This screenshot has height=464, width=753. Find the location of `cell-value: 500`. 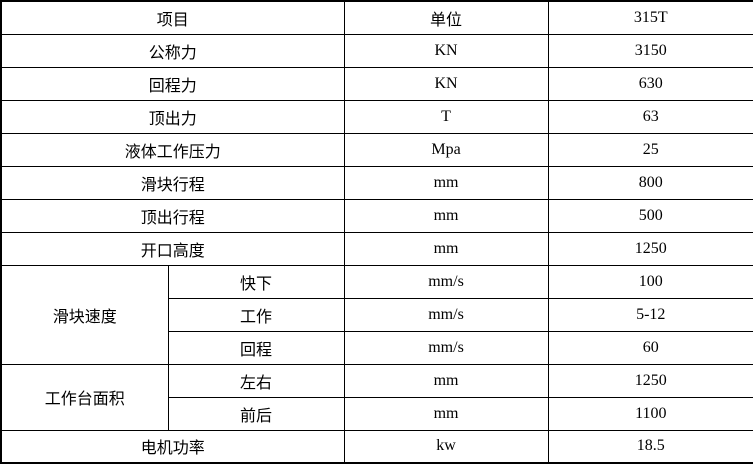

cell-value: 500 is located at coordinates (650, 215).